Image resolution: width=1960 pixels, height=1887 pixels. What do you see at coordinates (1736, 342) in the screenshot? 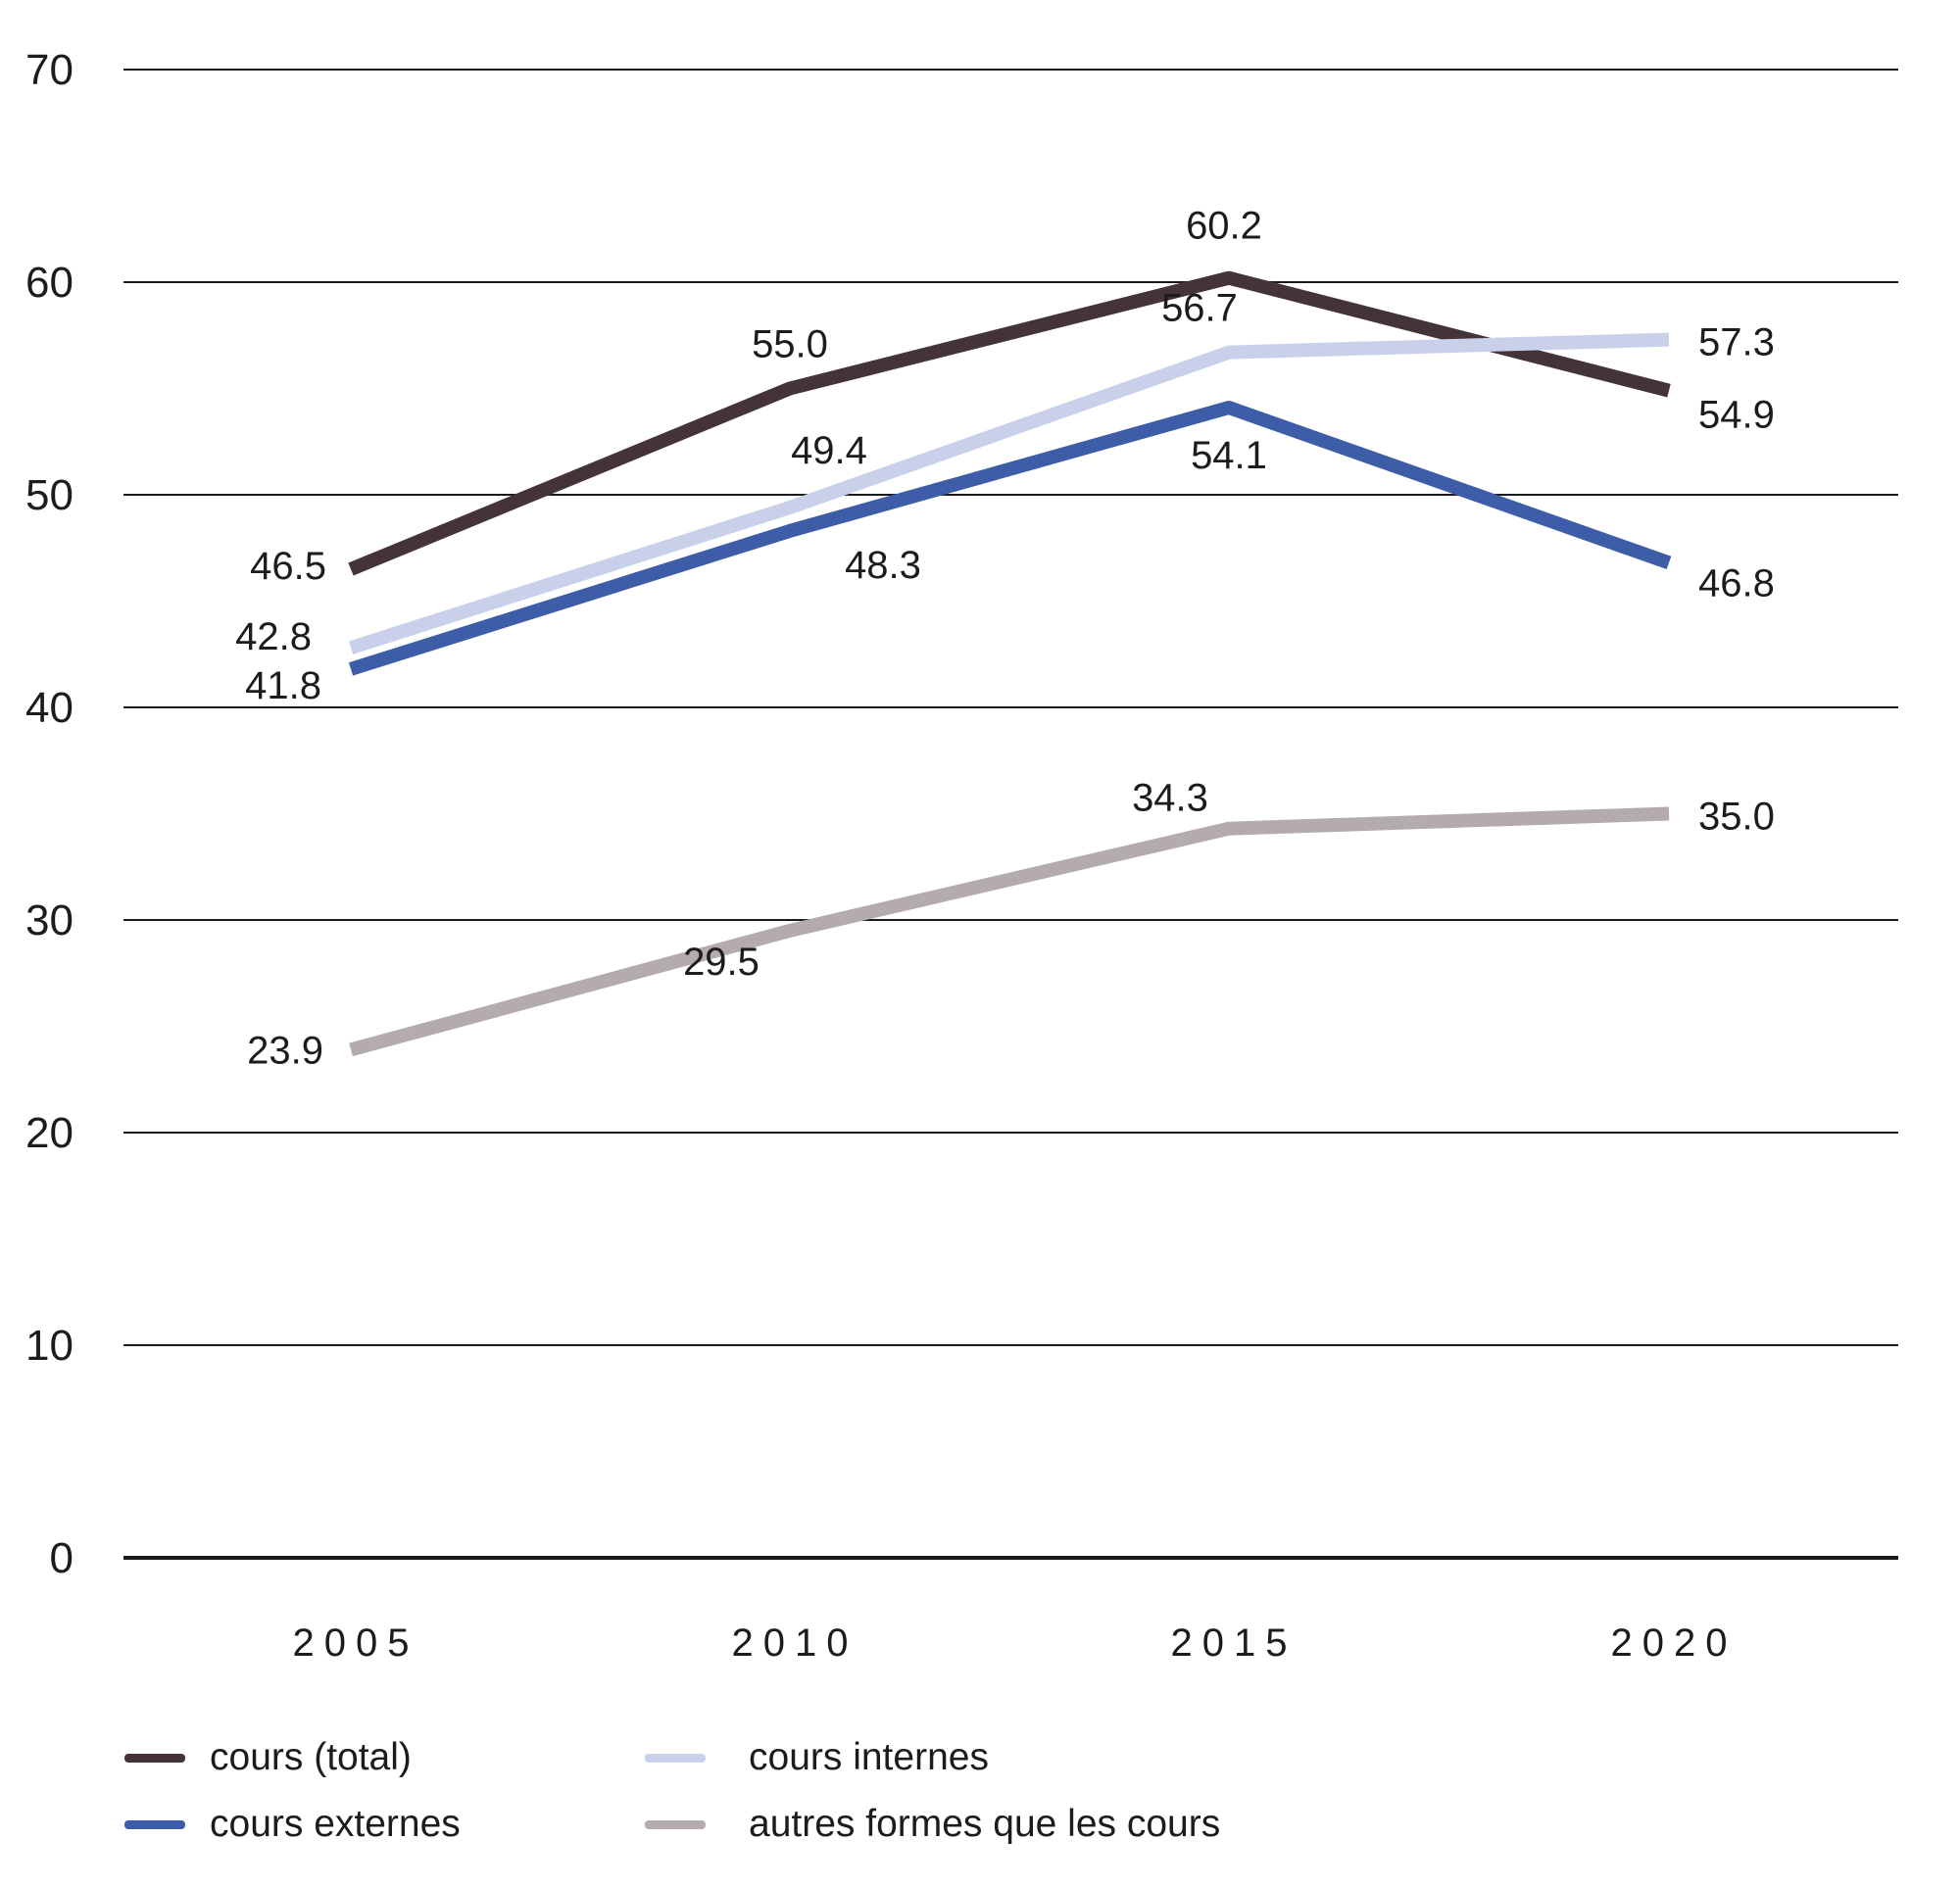
I see `data-label: 57.3` at bounding box center [1736, 342].